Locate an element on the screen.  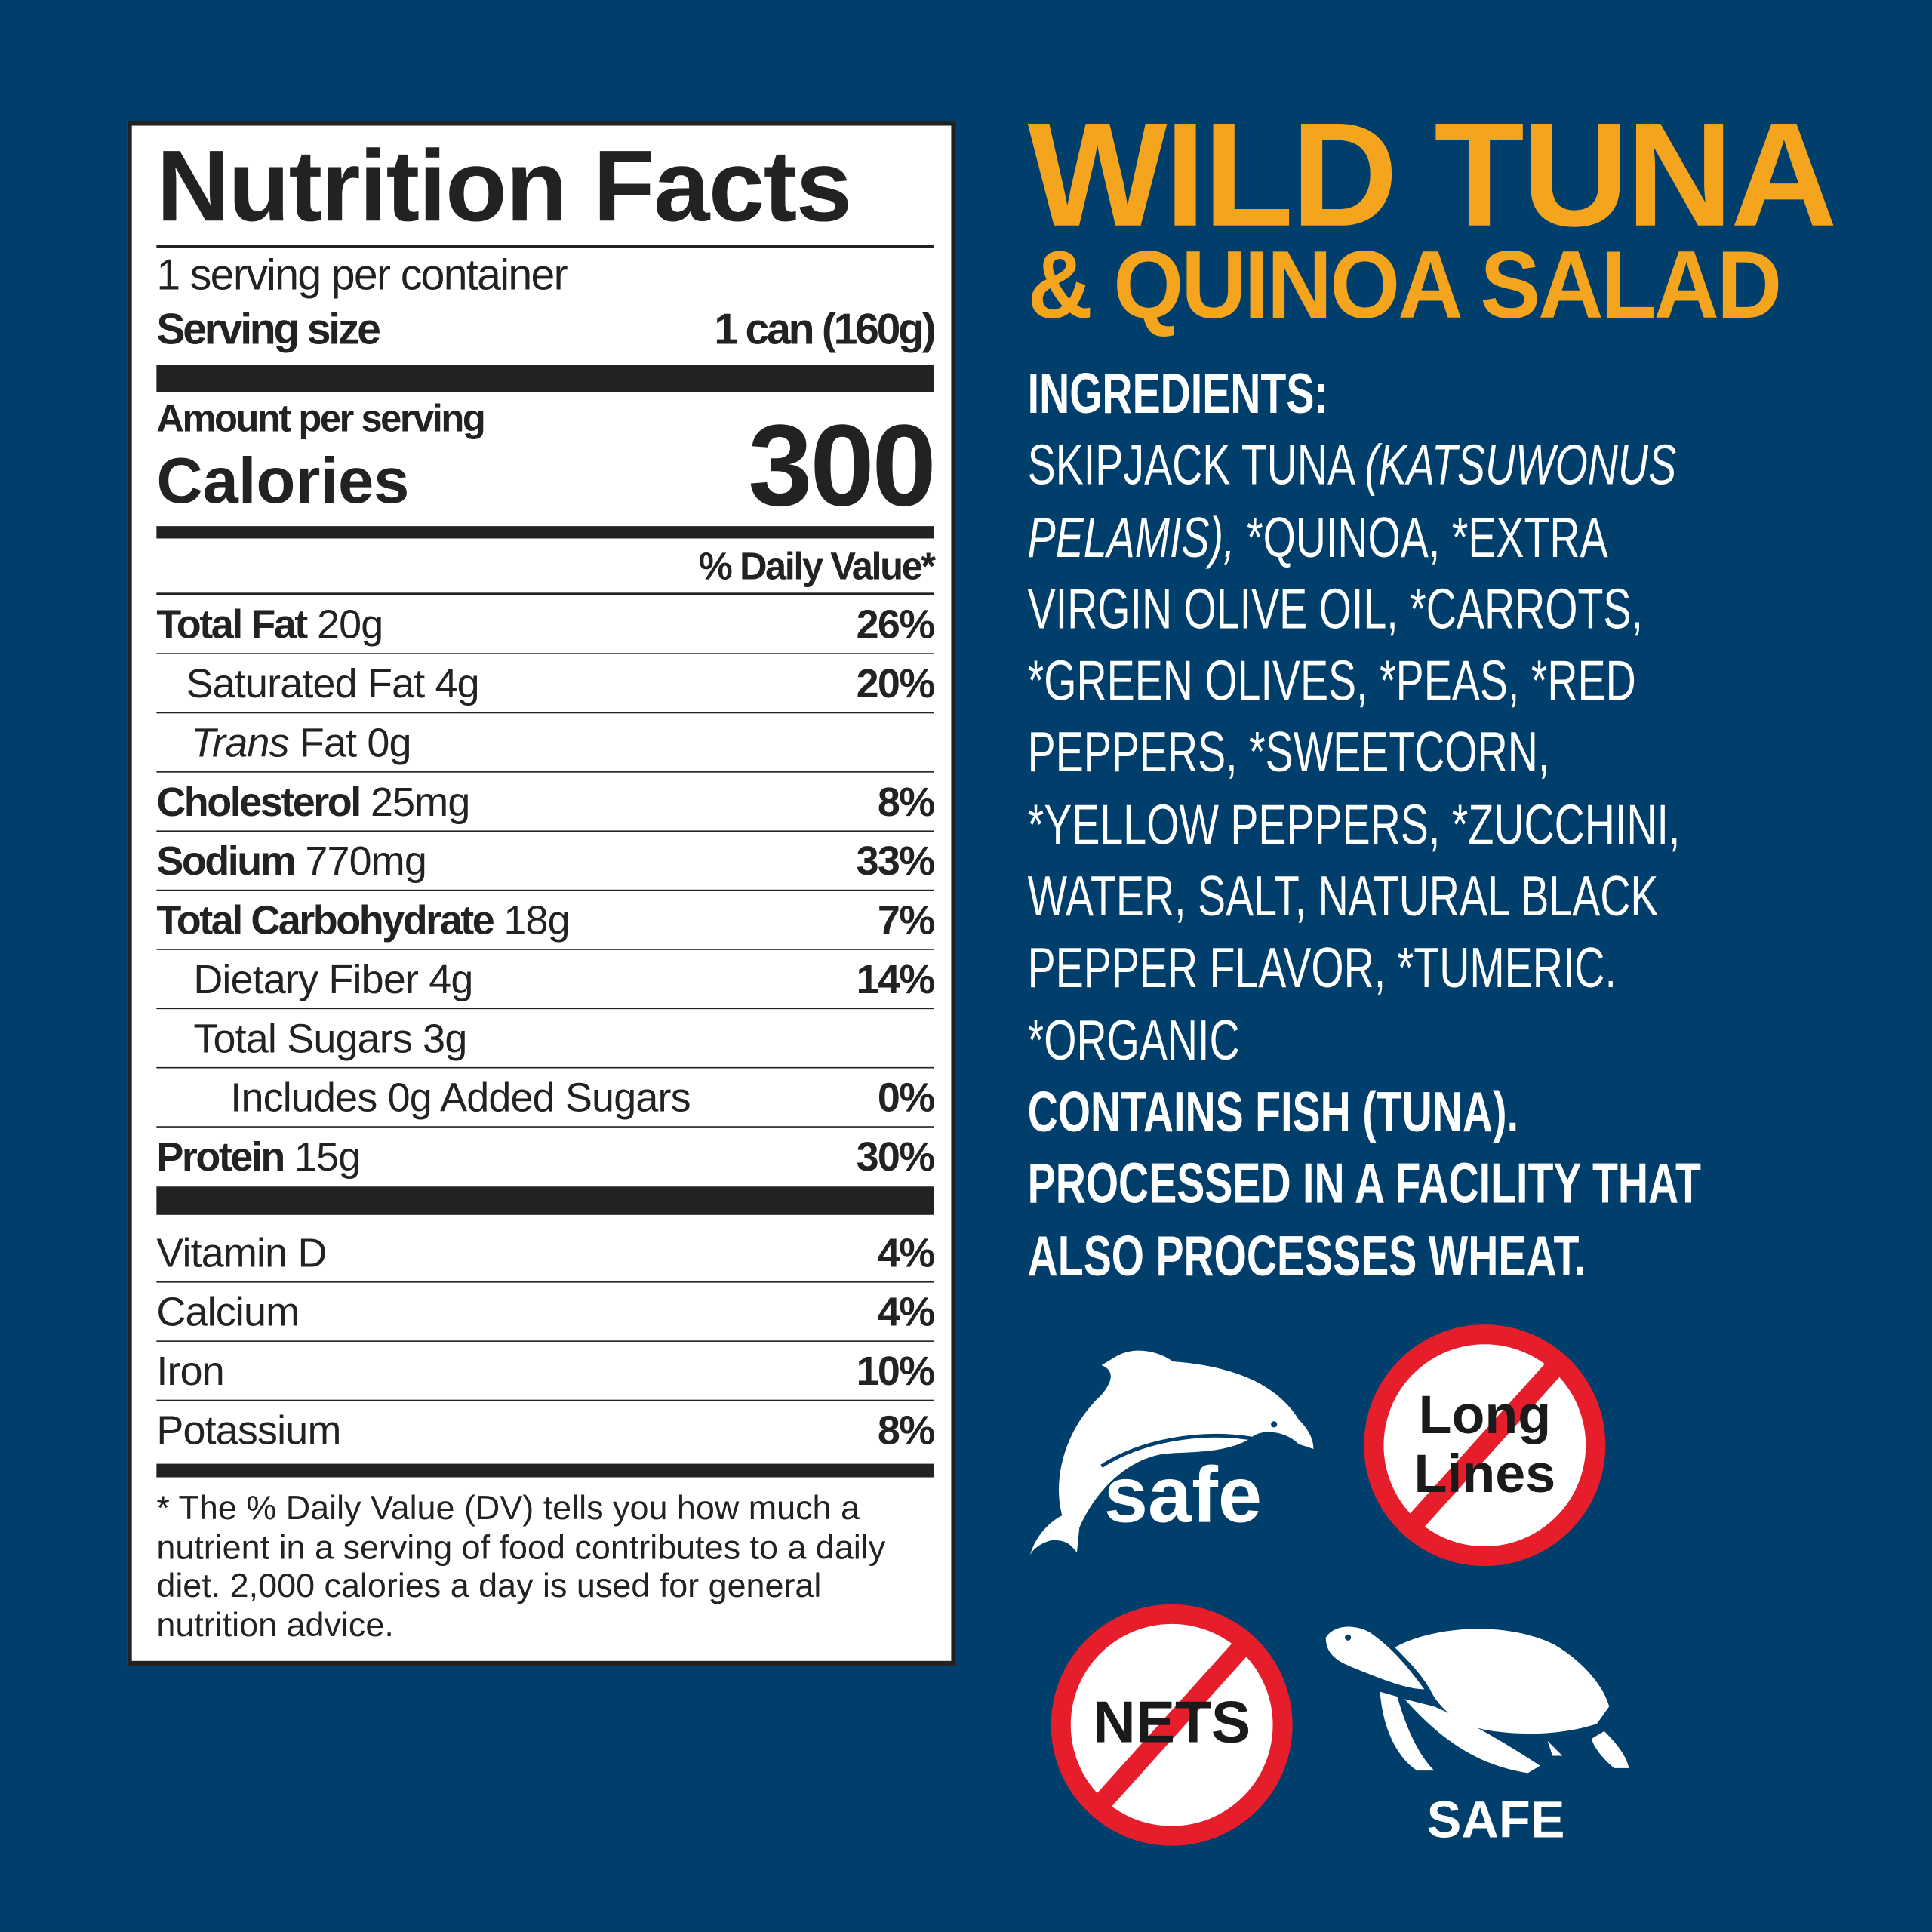
vitamin-name: Iron is located at coordinates (190, 1370).